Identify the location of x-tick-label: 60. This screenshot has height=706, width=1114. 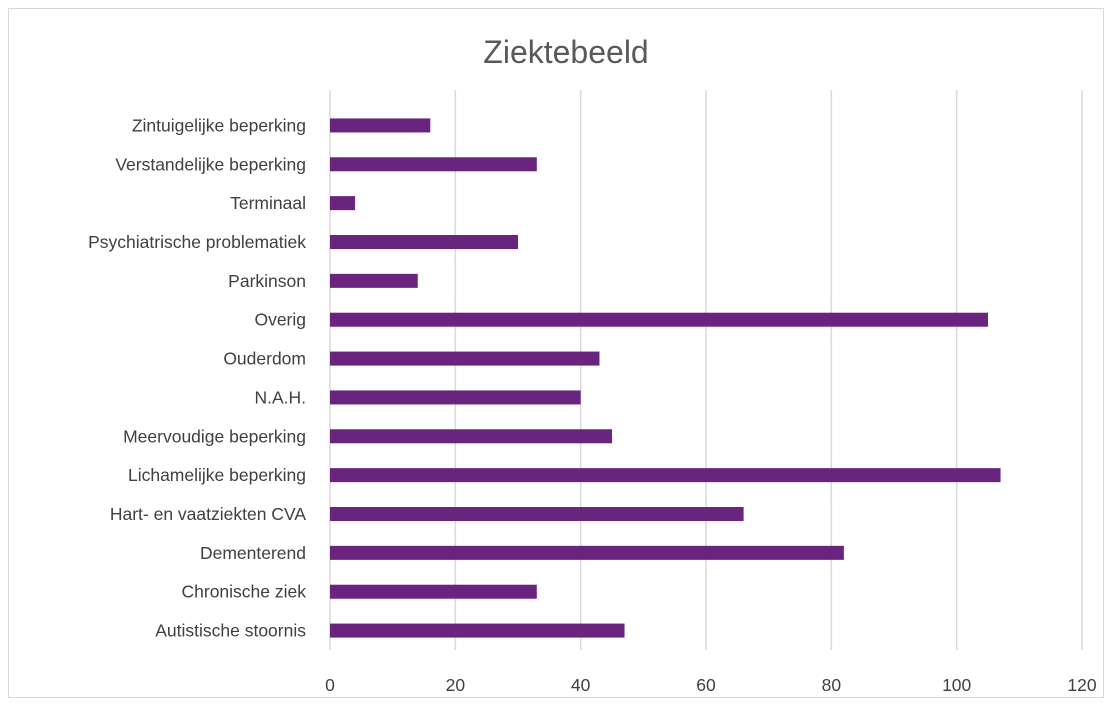
(706, 685).